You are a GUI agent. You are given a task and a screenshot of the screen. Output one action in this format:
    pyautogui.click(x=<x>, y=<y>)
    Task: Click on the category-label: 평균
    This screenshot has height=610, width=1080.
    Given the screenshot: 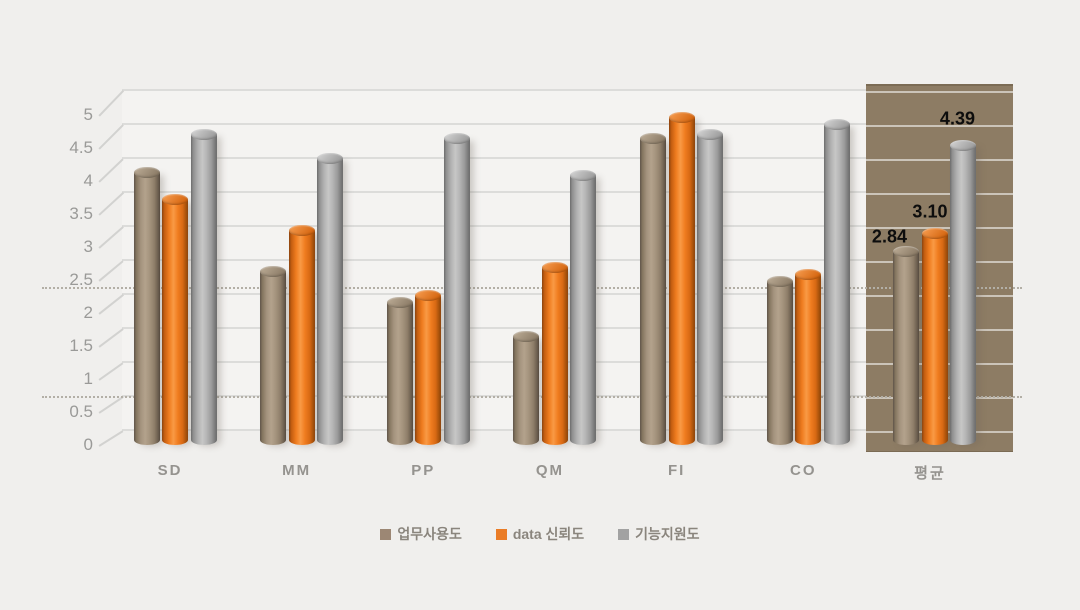 What is the action you would take?
    pyautogui.click(x=930, y=473)
    